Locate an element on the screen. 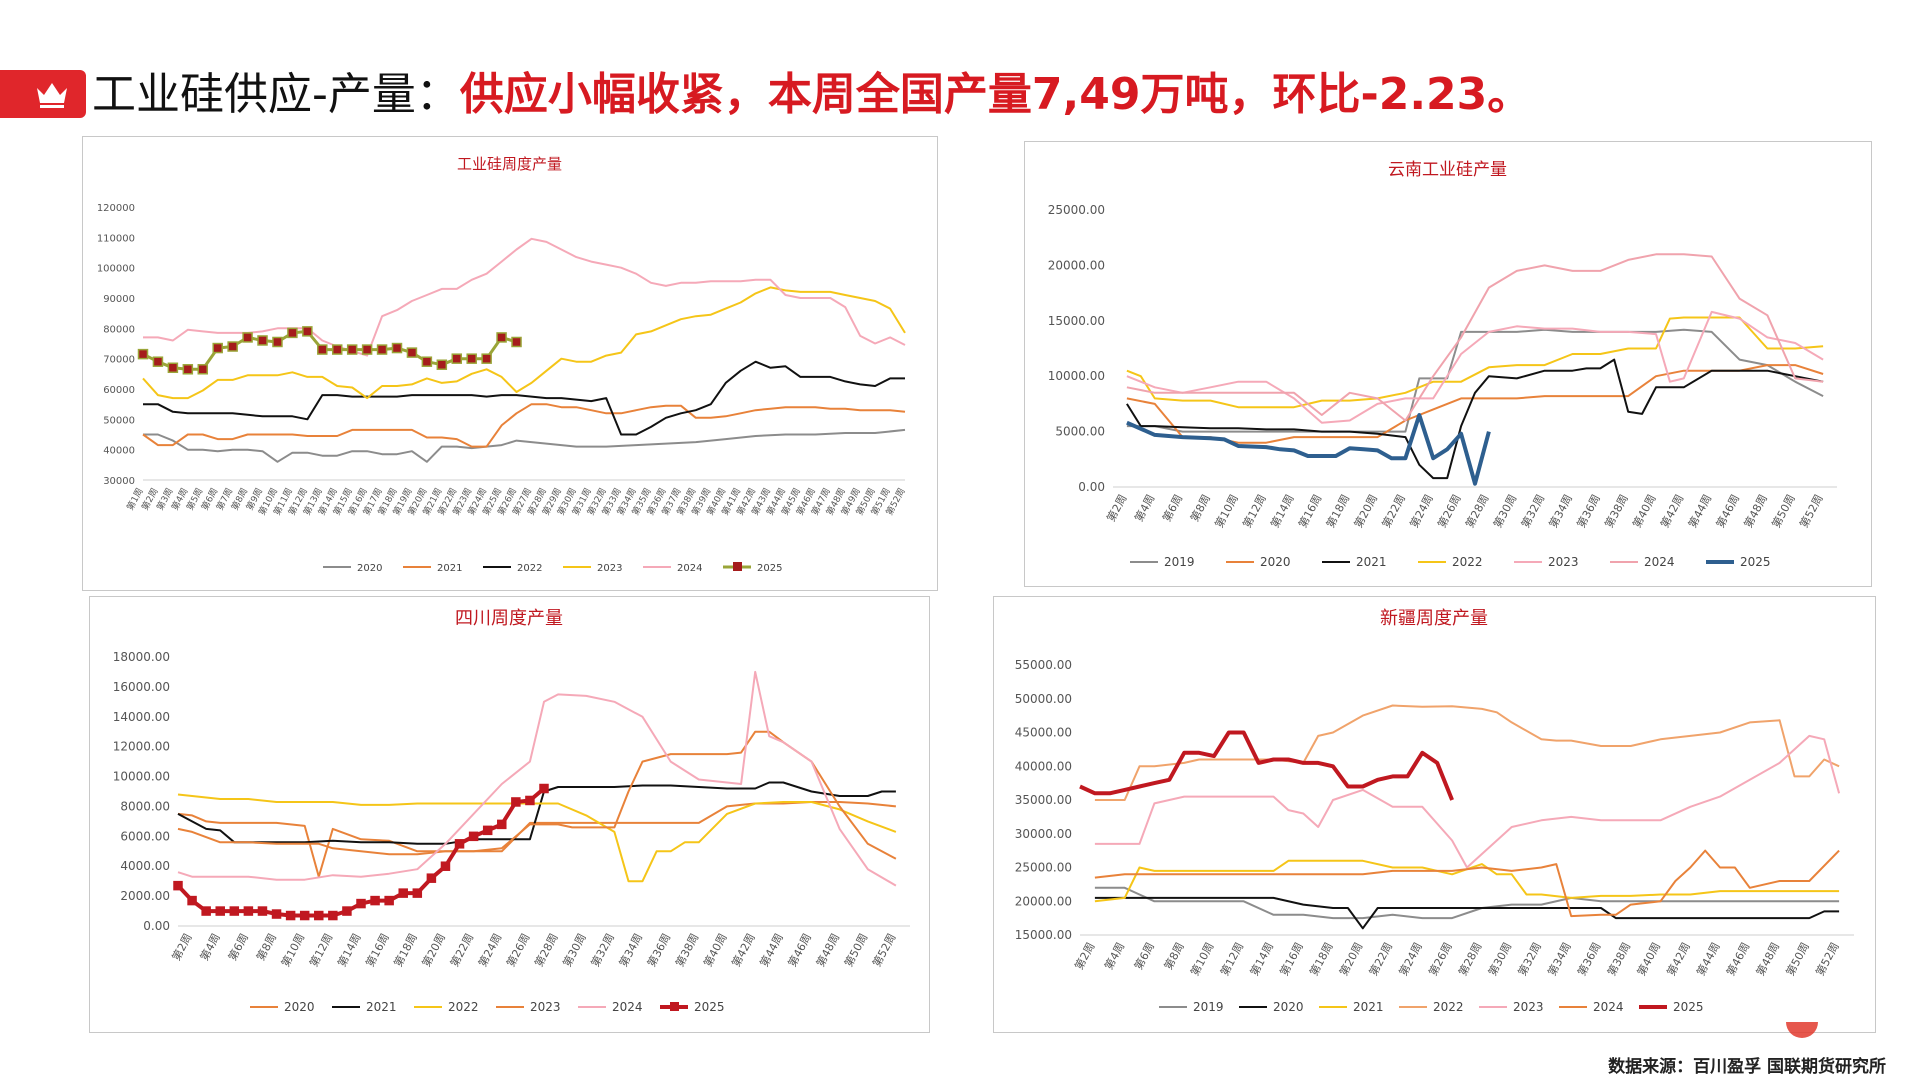 This screenshot has width=1920, height=1080. chart-title: 新疆周度产量 is located at coordinates (1434, 618).